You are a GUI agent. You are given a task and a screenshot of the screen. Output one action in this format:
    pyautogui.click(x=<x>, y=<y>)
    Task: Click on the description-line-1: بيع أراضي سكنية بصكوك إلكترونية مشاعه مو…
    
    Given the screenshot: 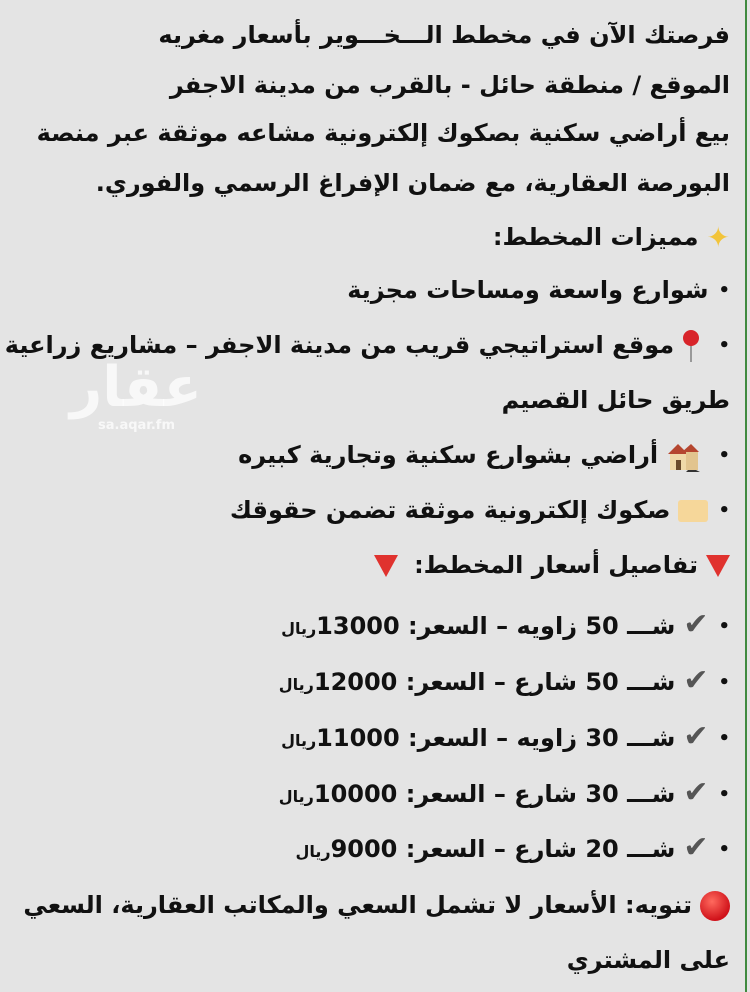 What is the action you would take?
    pyautogui.click(x=383, y=133)
    